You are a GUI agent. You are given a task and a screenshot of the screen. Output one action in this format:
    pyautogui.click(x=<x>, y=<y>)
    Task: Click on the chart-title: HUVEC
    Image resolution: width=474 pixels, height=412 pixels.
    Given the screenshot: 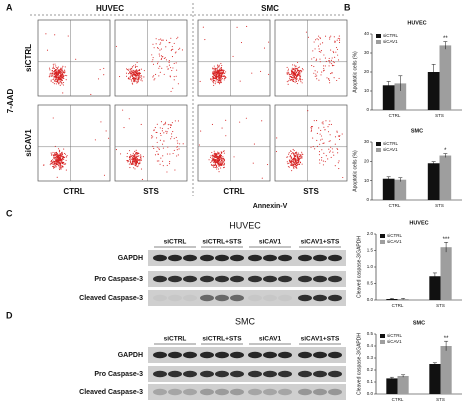 What is the action you would take?
    pyautogui.click(x=416, y=23)
    